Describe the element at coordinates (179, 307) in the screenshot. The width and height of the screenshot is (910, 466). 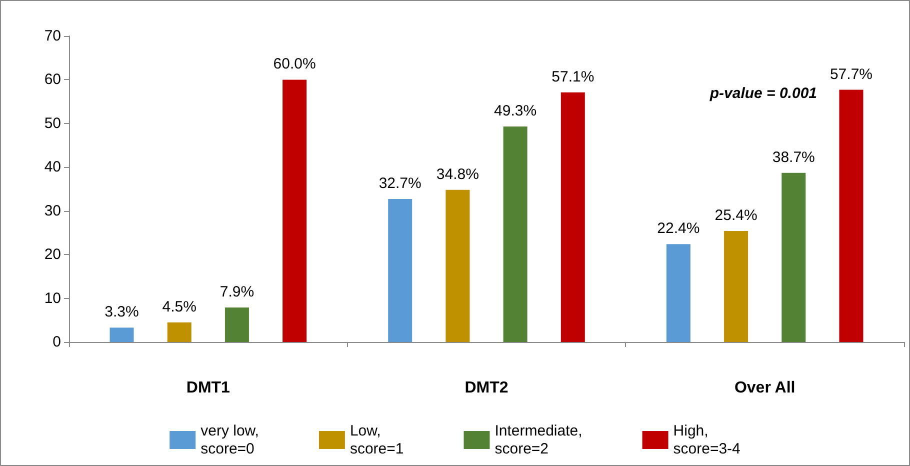
I see `data-label: 4.5%` at that location.